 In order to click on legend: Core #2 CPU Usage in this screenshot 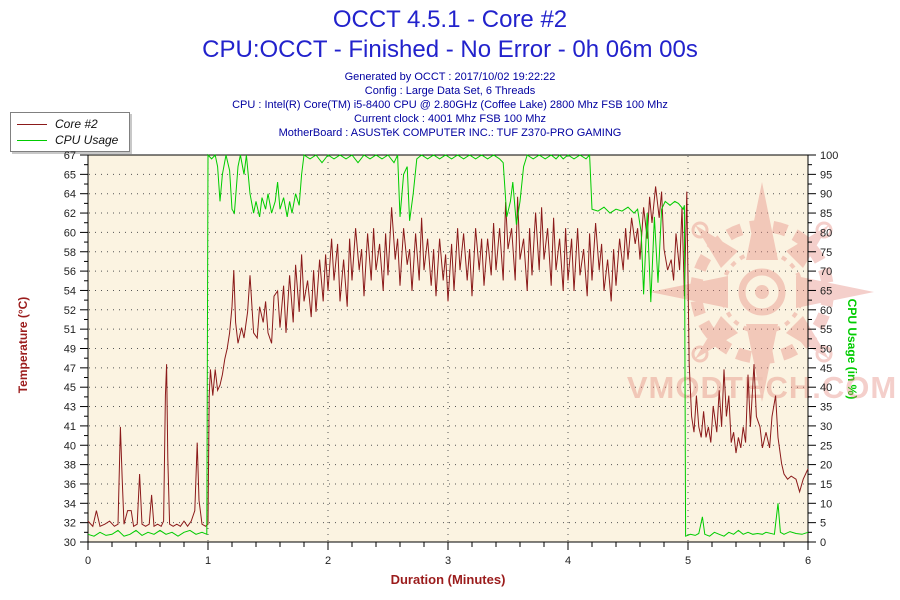, I will do `click(70, 132)`.